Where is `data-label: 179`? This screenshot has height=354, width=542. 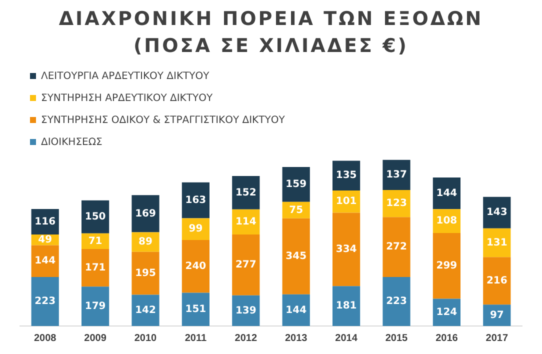
data-label: 179 is located at coordinates (95, 306).